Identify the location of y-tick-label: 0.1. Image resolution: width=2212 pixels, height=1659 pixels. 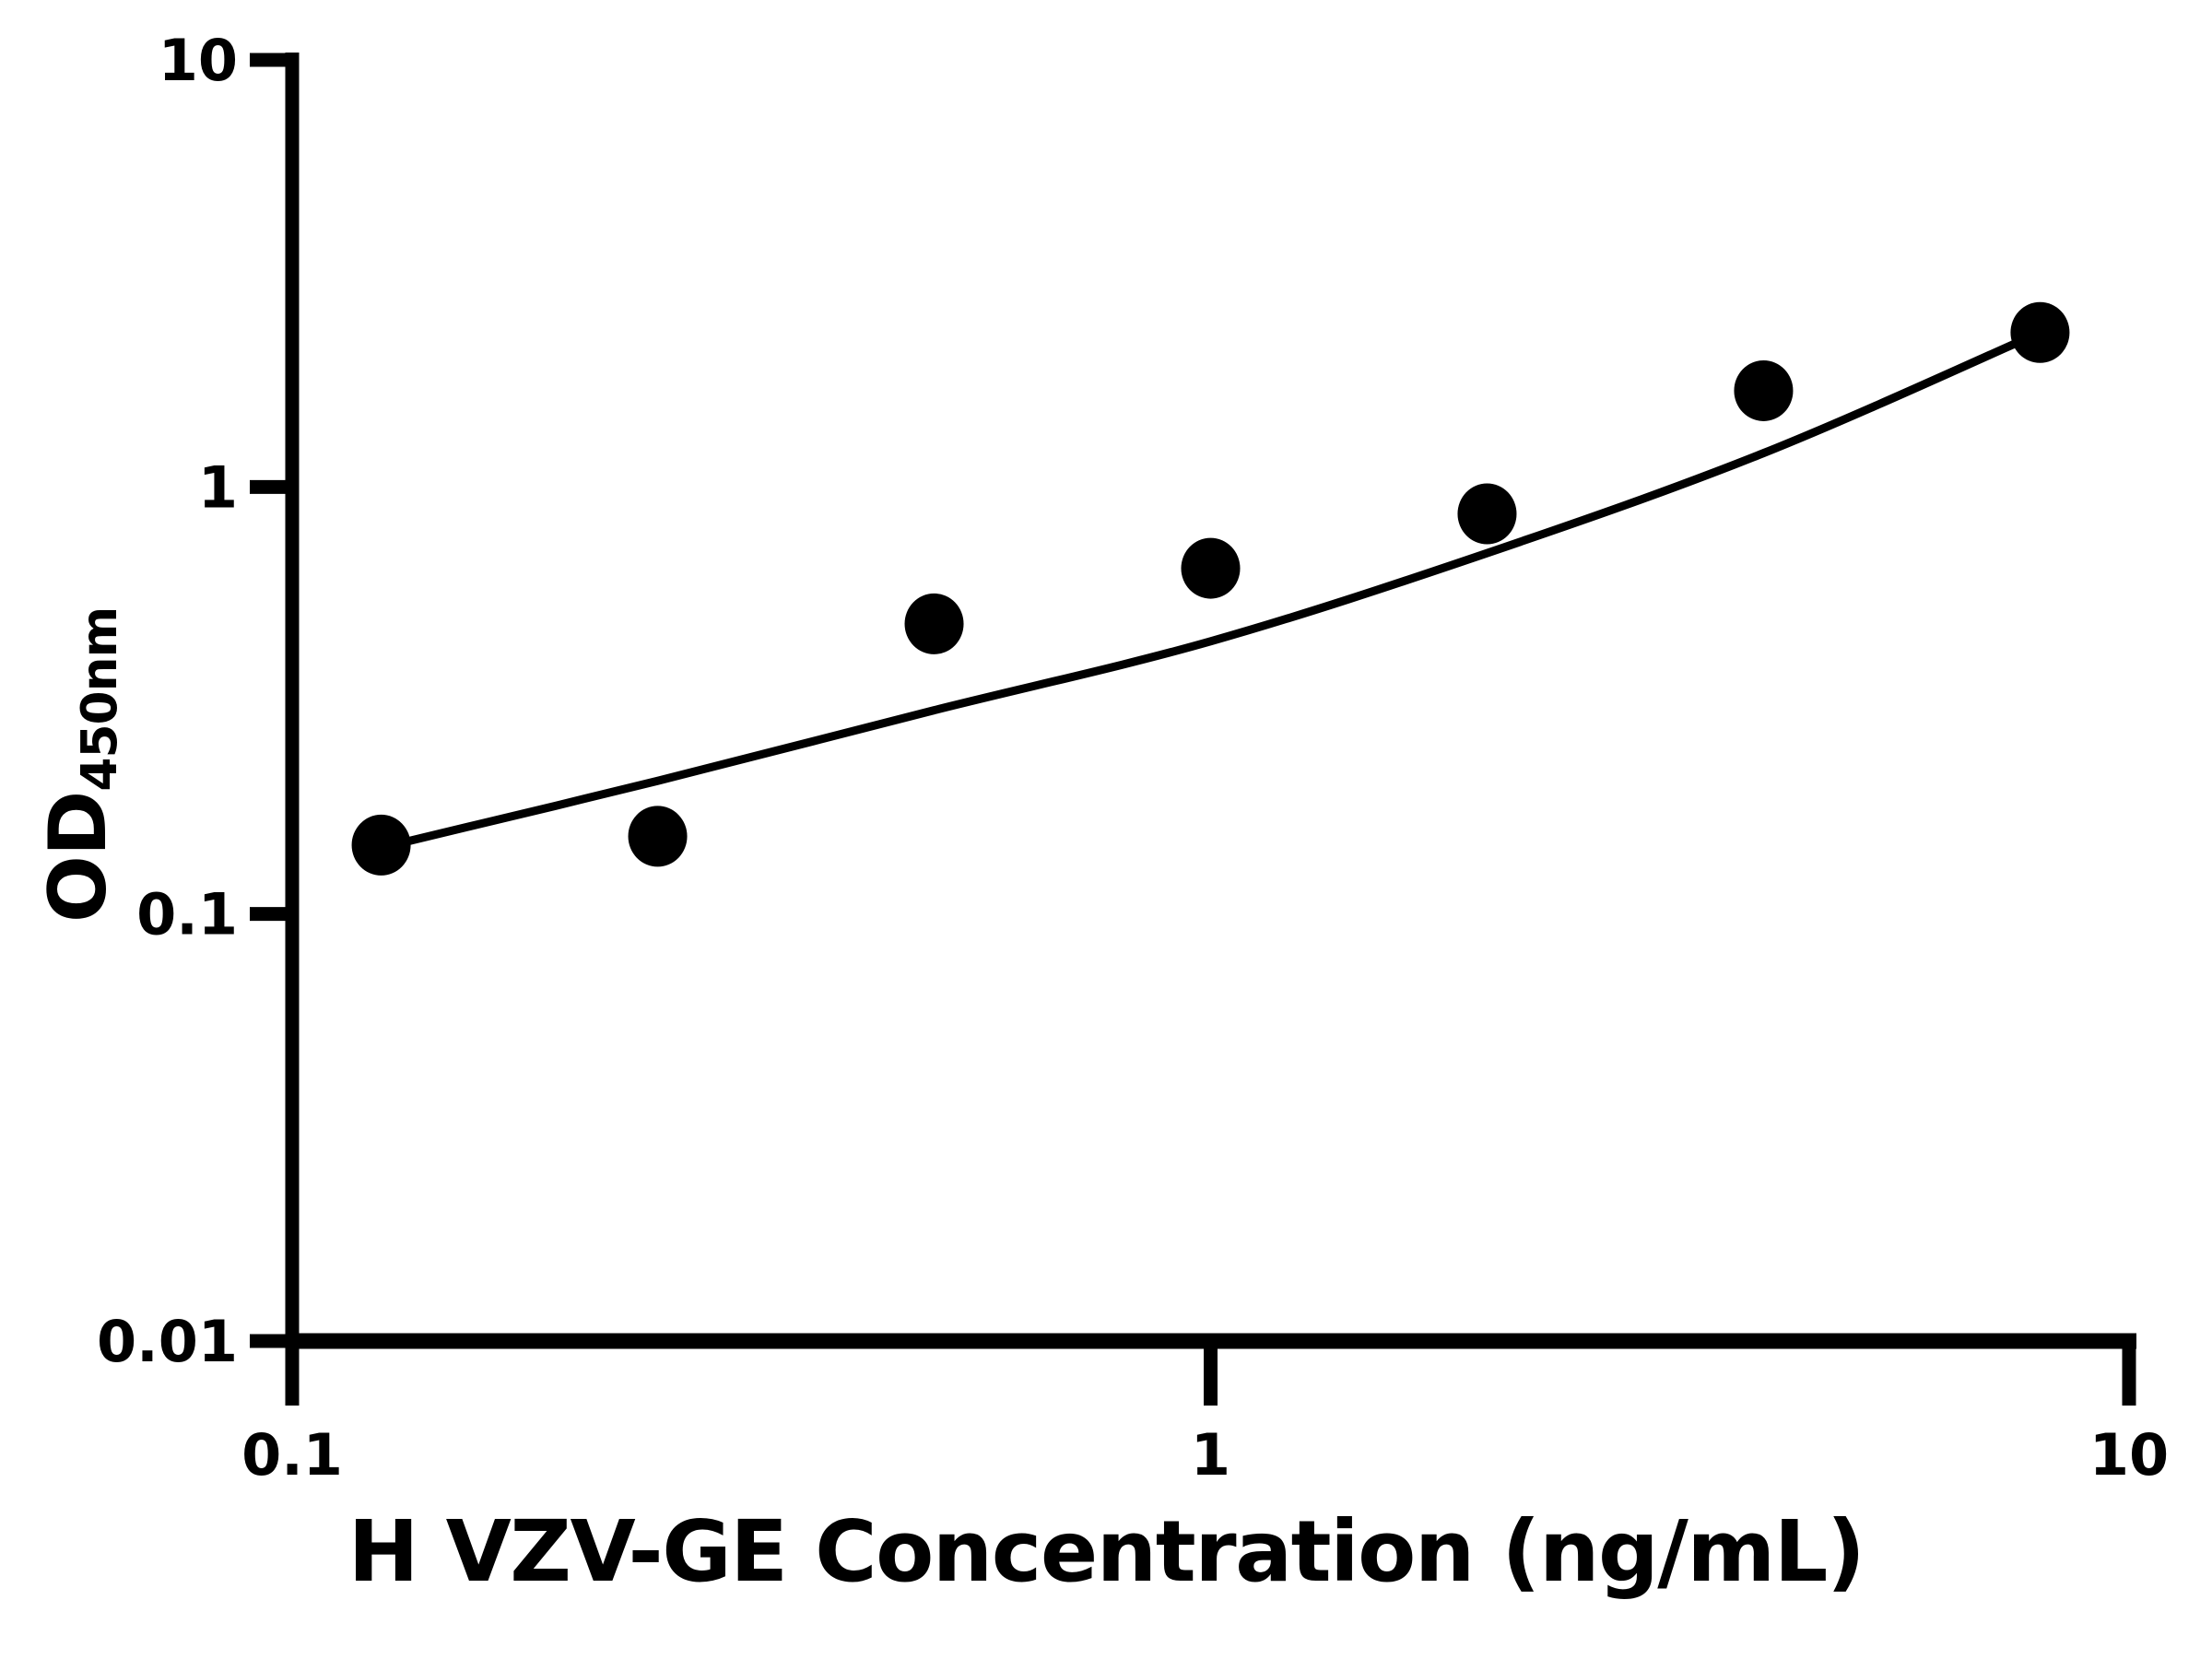
(187, 914).